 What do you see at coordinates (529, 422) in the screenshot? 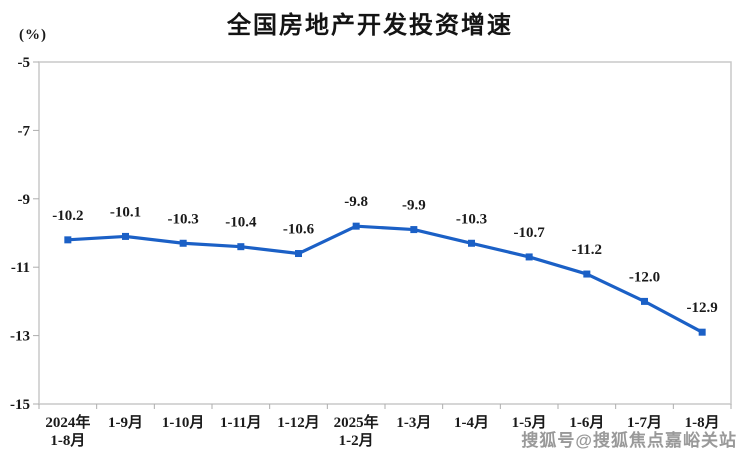
I see `x-category-label: 1-5月` at bounding box center [529, 422].